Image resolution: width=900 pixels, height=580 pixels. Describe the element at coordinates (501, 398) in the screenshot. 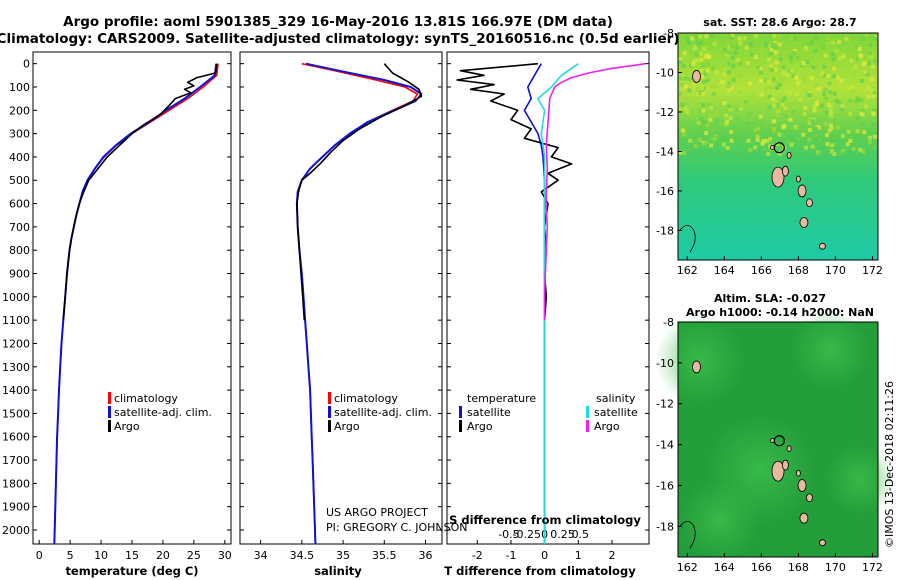

I see `legend-temperature-heading: temperature` at that location.